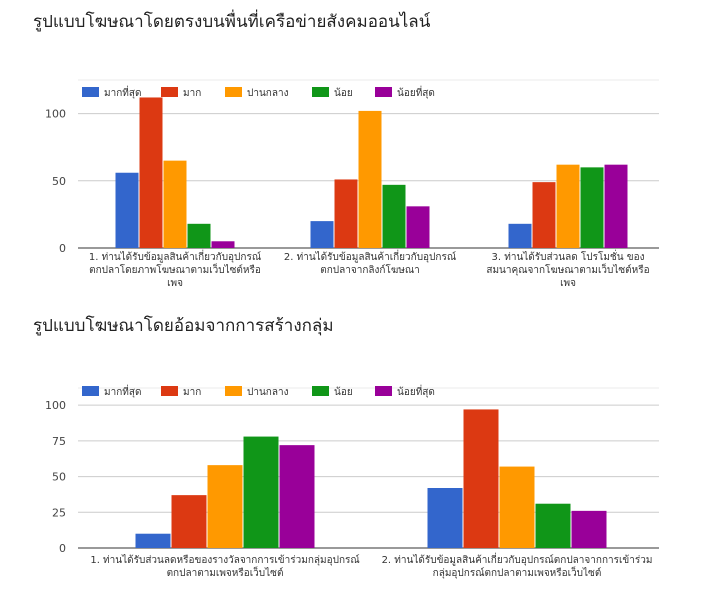 This screenshot has width=710, height=599. Describe the element at coordinates (567, 269) in the screenshot. I see `x-category-label: สมนาคุณจากโฆษณาตามเว็บไซต์หรือ` at that location.